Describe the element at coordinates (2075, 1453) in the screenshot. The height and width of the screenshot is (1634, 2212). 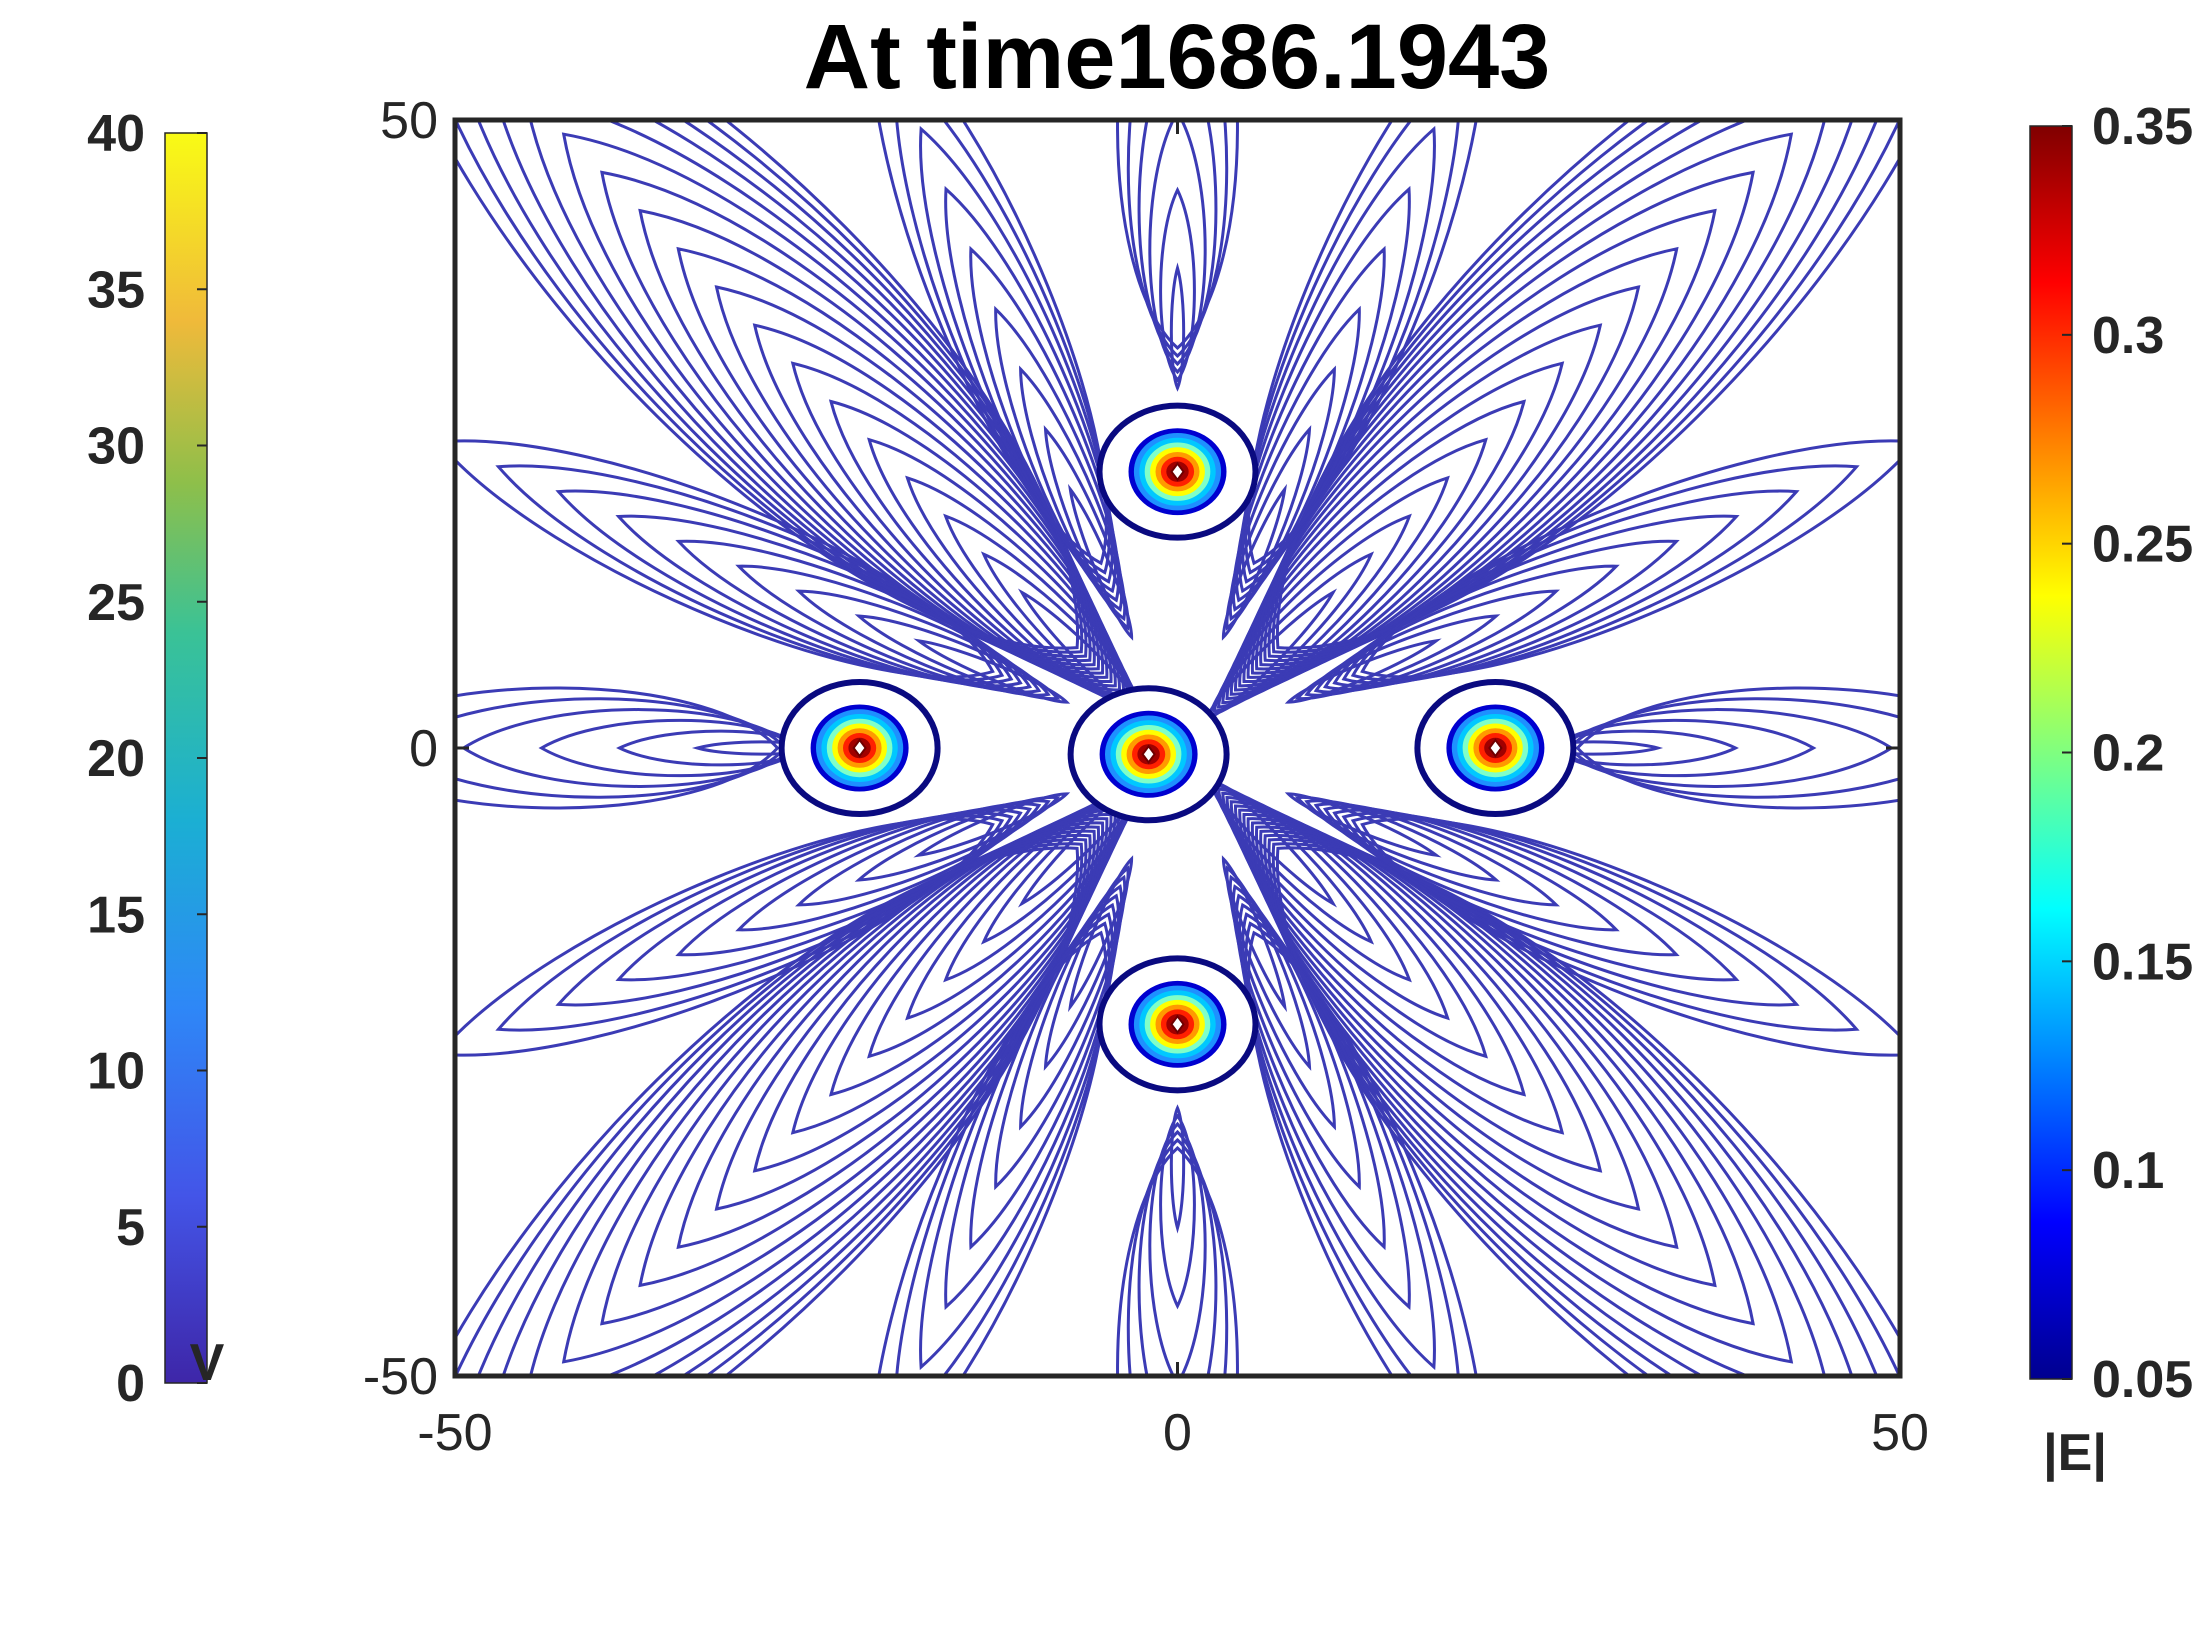
I see `field-colorbar-label: |E|` at that location.